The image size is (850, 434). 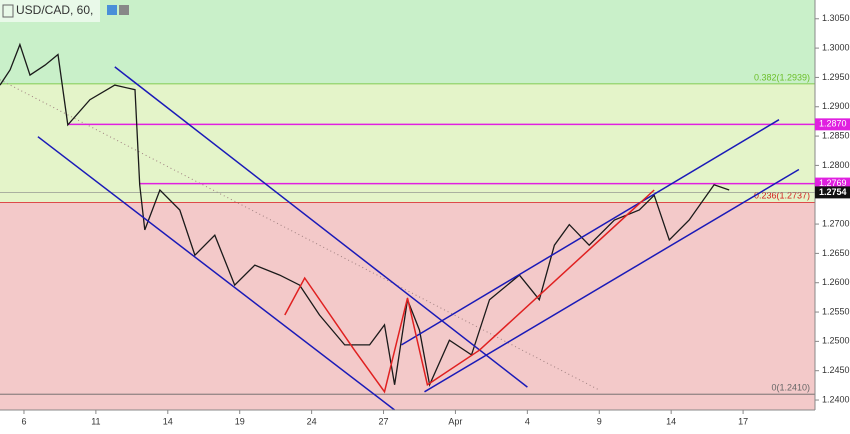 I want to click on y-tick-label: 1.2400, so click(x=836, y=399).